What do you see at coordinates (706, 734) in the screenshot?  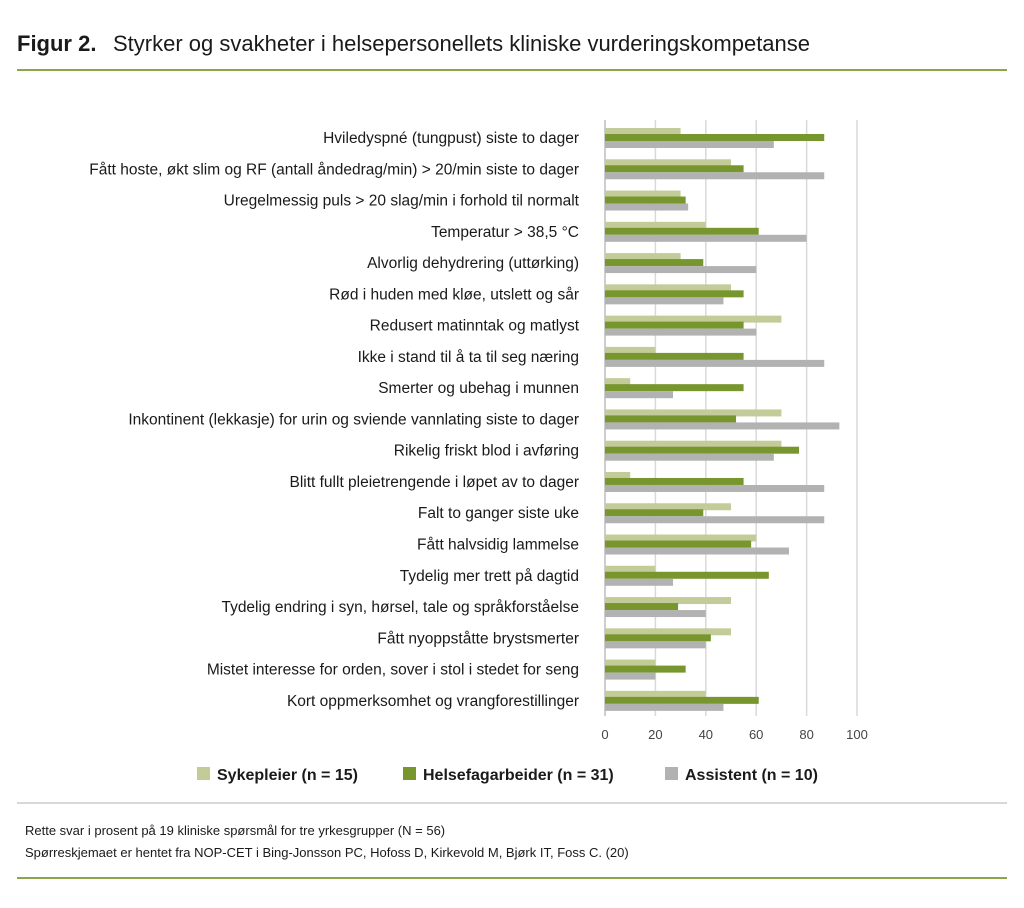 I see `x-tick-label: 40` at bounding box center [706, 734].